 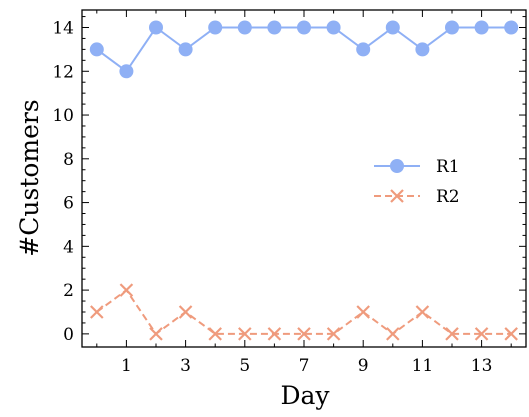 I want to click on legend-marker-r2, so click(x=397, y=196).